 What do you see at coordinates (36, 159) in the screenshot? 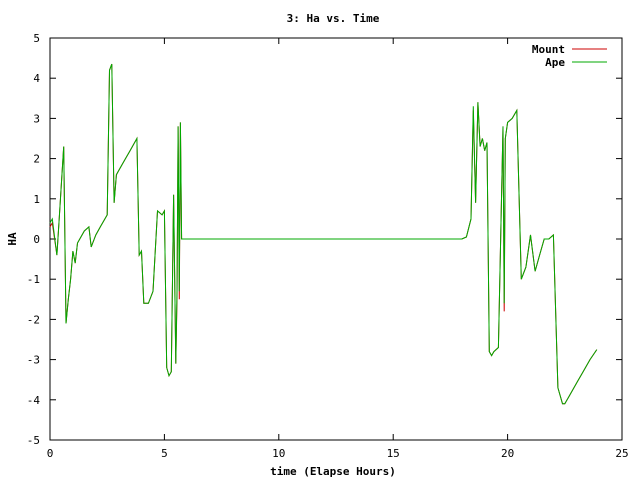
I see `y-tick-label: 2` at bounding box center [36, 159].